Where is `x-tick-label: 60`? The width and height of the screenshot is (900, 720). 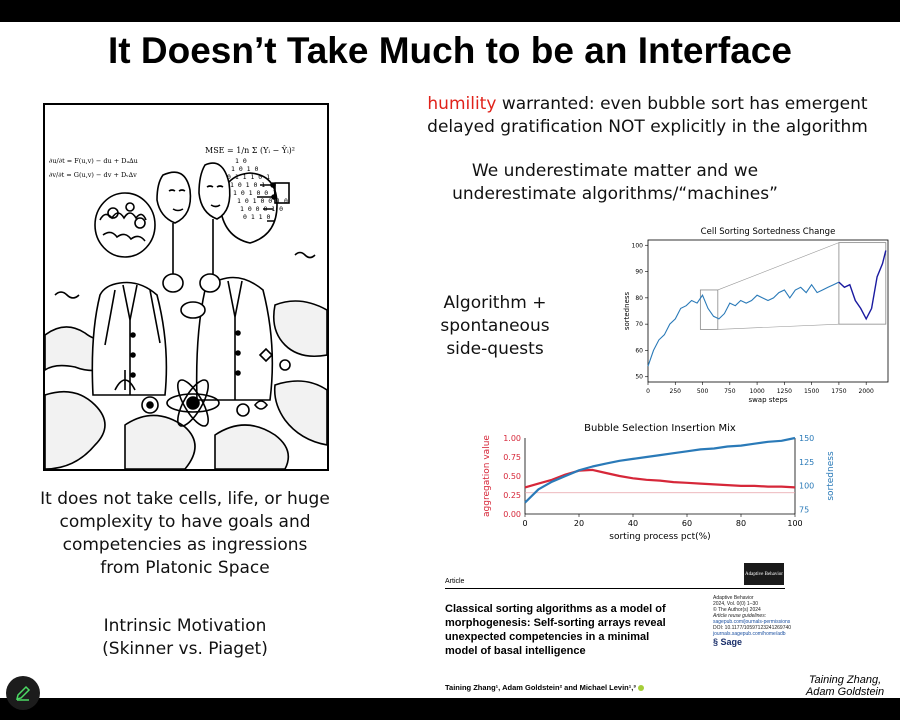
x-tick-label: 60 is located at coordinates (687, 523).